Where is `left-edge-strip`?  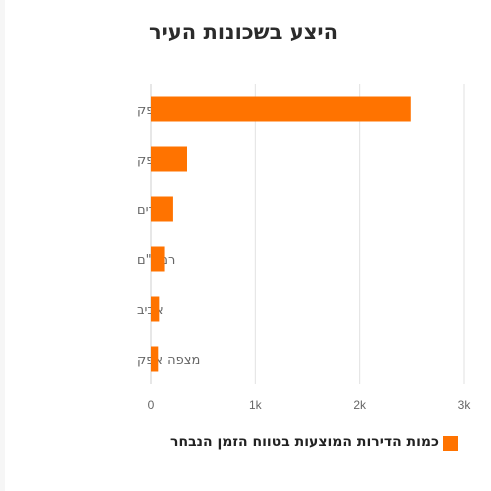 left-edge-strip is located at coordinates (2, 245).